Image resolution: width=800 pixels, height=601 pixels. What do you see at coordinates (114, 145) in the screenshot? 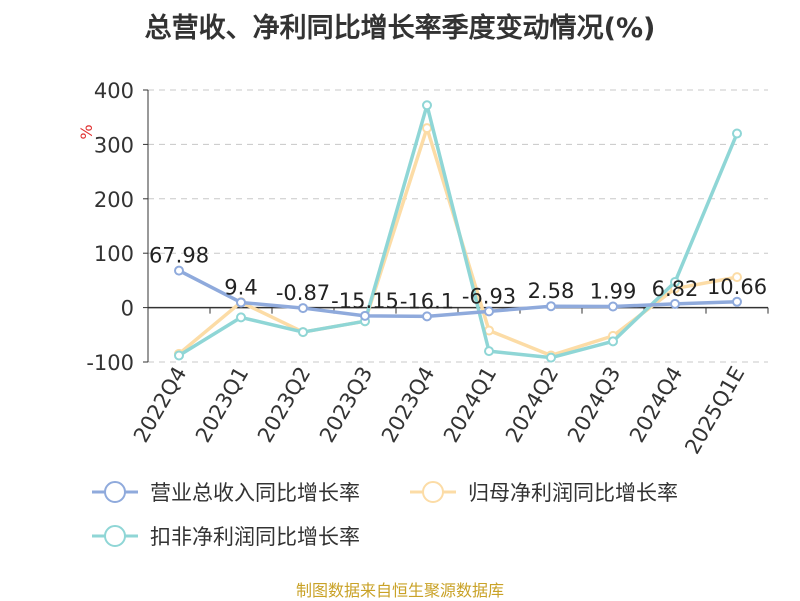
I see `y-tick-label: 300` at bounding box center [114, 145].